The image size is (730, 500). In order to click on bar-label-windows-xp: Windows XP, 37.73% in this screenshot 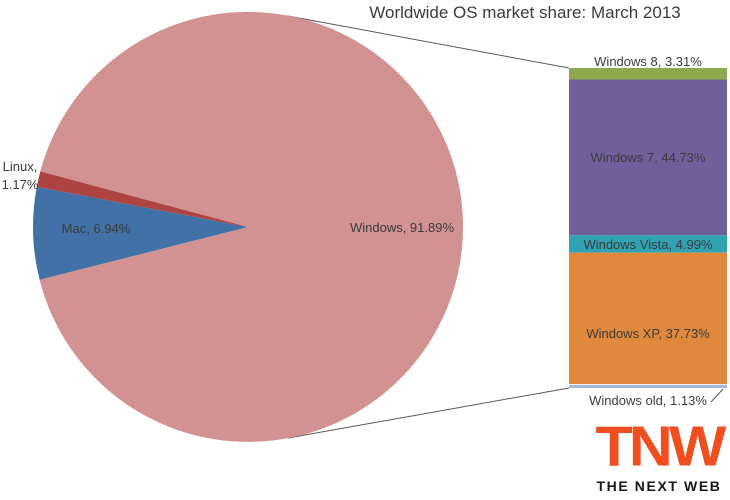, I will do `click(648, 333)`.